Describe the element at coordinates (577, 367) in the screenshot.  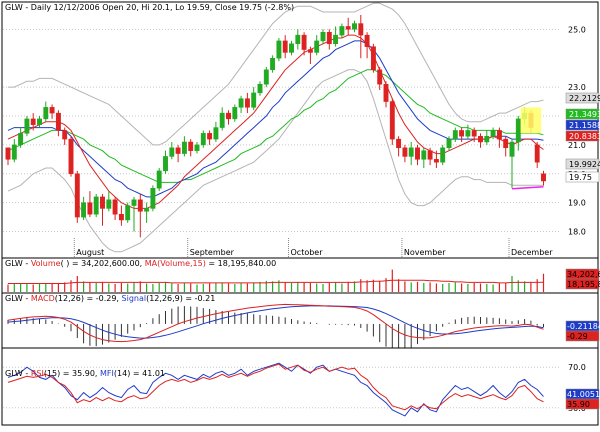
I see `rsi-tick-label: 70.0` at that location.